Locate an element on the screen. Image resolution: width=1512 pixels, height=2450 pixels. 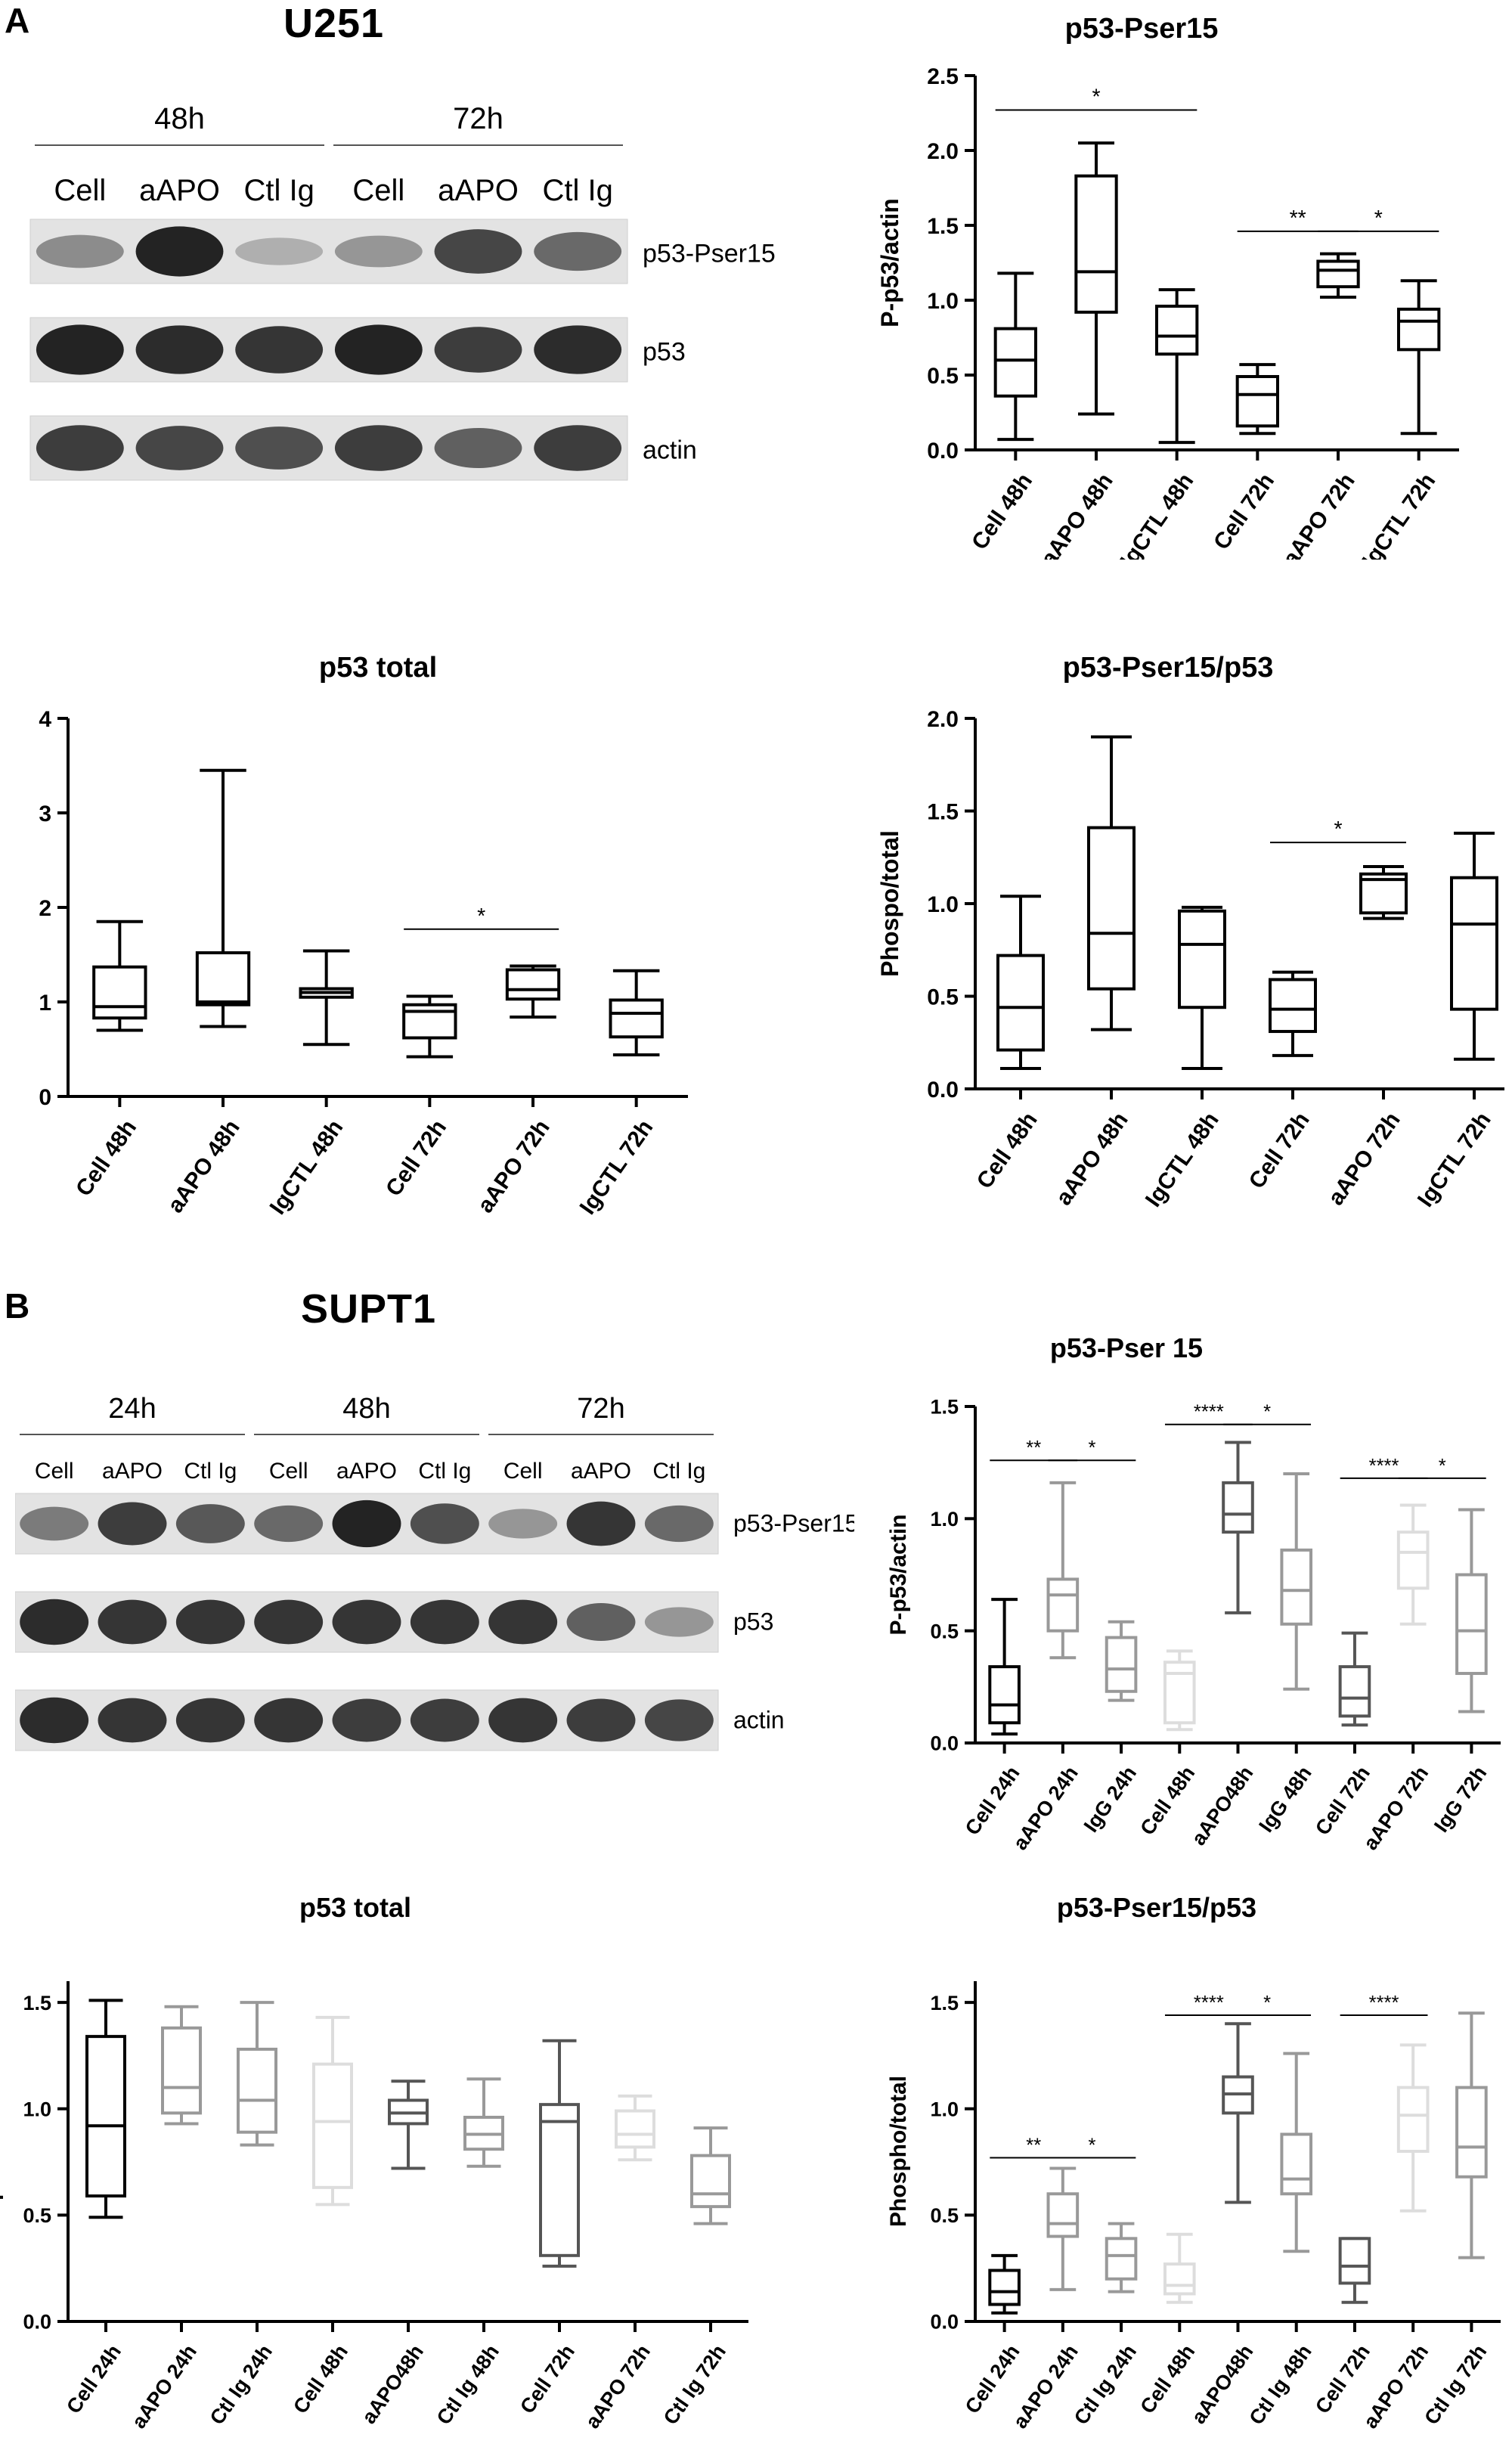
y-axis-label: Phospo/total is located at coordinates (890, 904).